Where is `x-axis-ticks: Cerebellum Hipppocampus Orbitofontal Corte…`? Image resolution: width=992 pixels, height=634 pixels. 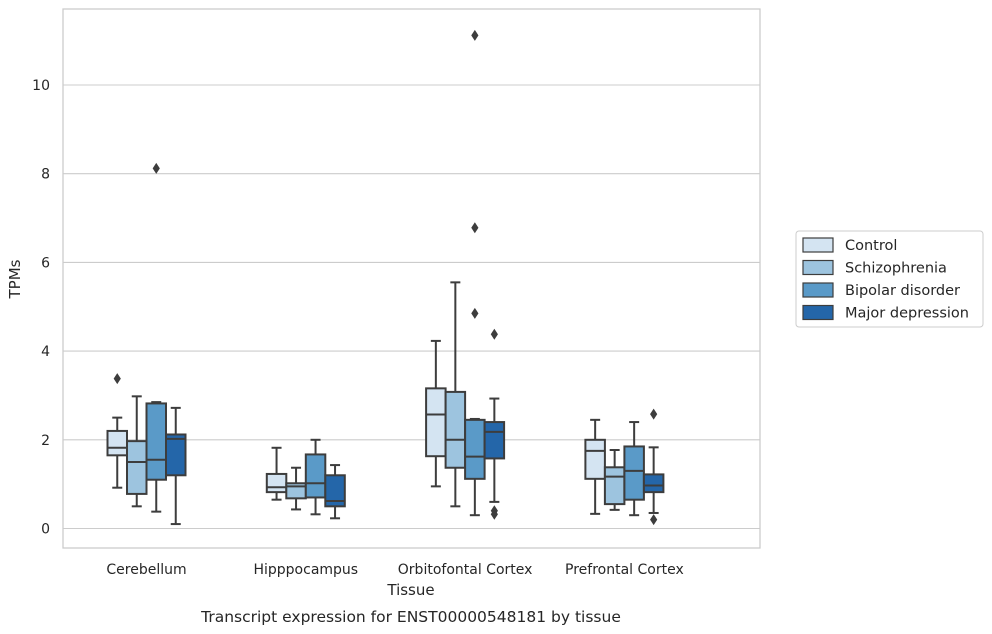 x-axis-ticks: Cerebellum Hipppocampus Orbitofontal Corte… is located at coordinates (394, 570).